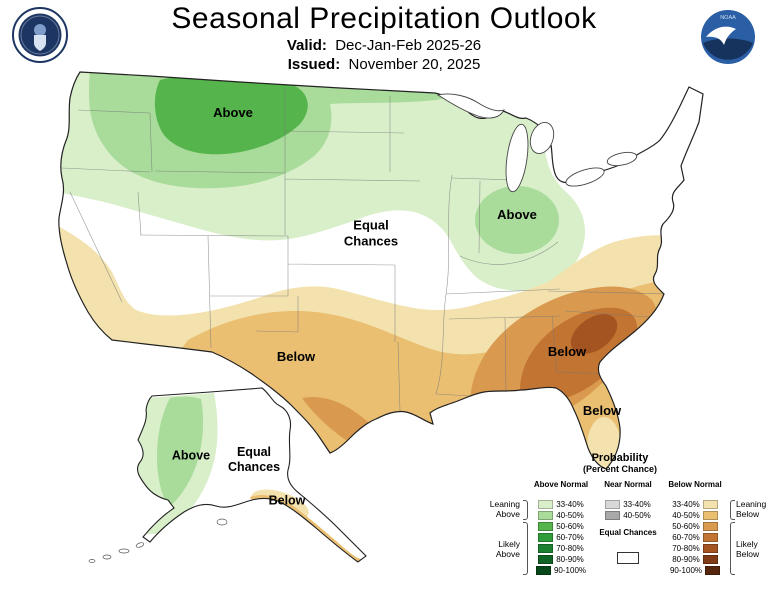  I want to click on map-label-equal-chances-central: Equal Chances, so click(371, 232).